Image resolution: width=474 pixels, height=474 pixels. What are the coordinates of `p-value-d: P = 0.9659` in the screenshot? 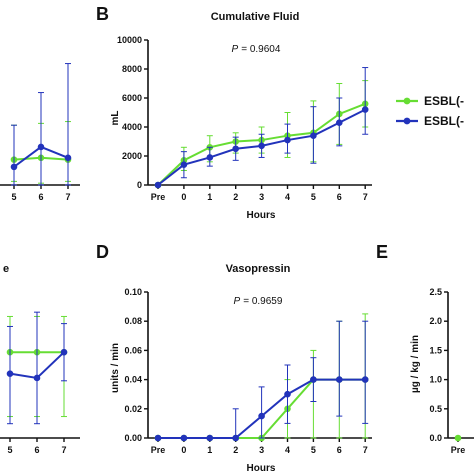 It's located at (258, 301).